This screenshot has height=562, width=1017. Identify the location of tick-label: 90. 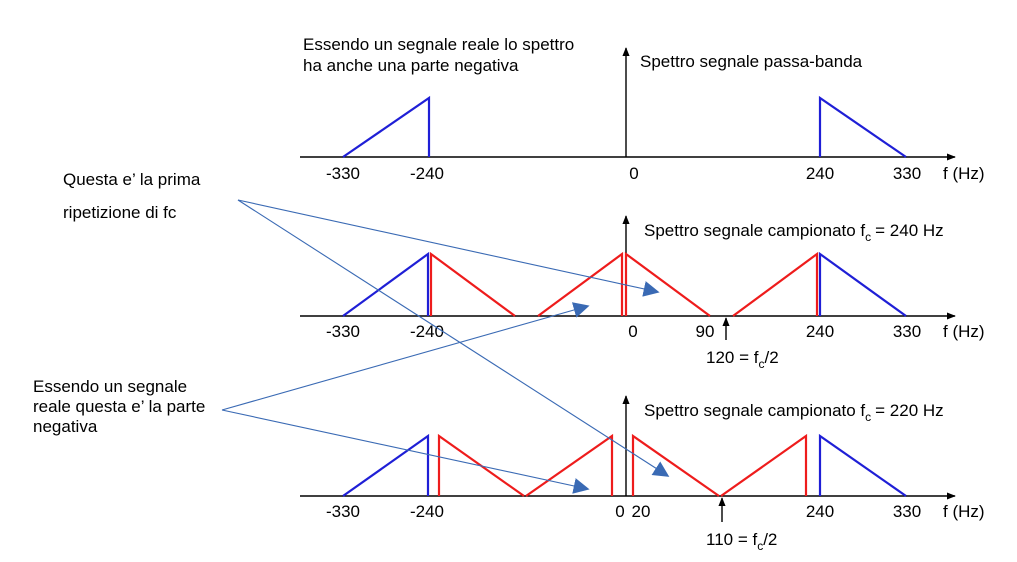
(705, 331).